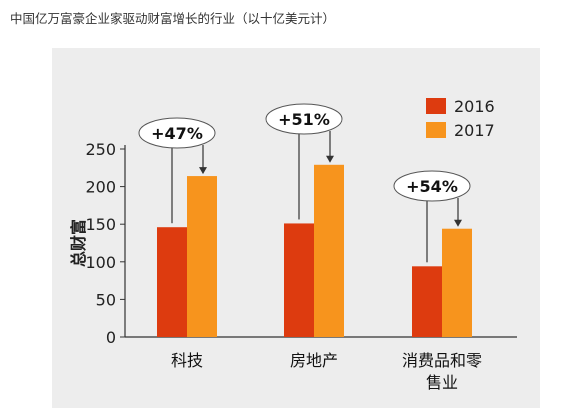 The width and height of the screenshot is (580, 408). Describe the element at coordinates (78, 243) in the screenshot. I see `y-axis-title: 总财富` at that location.